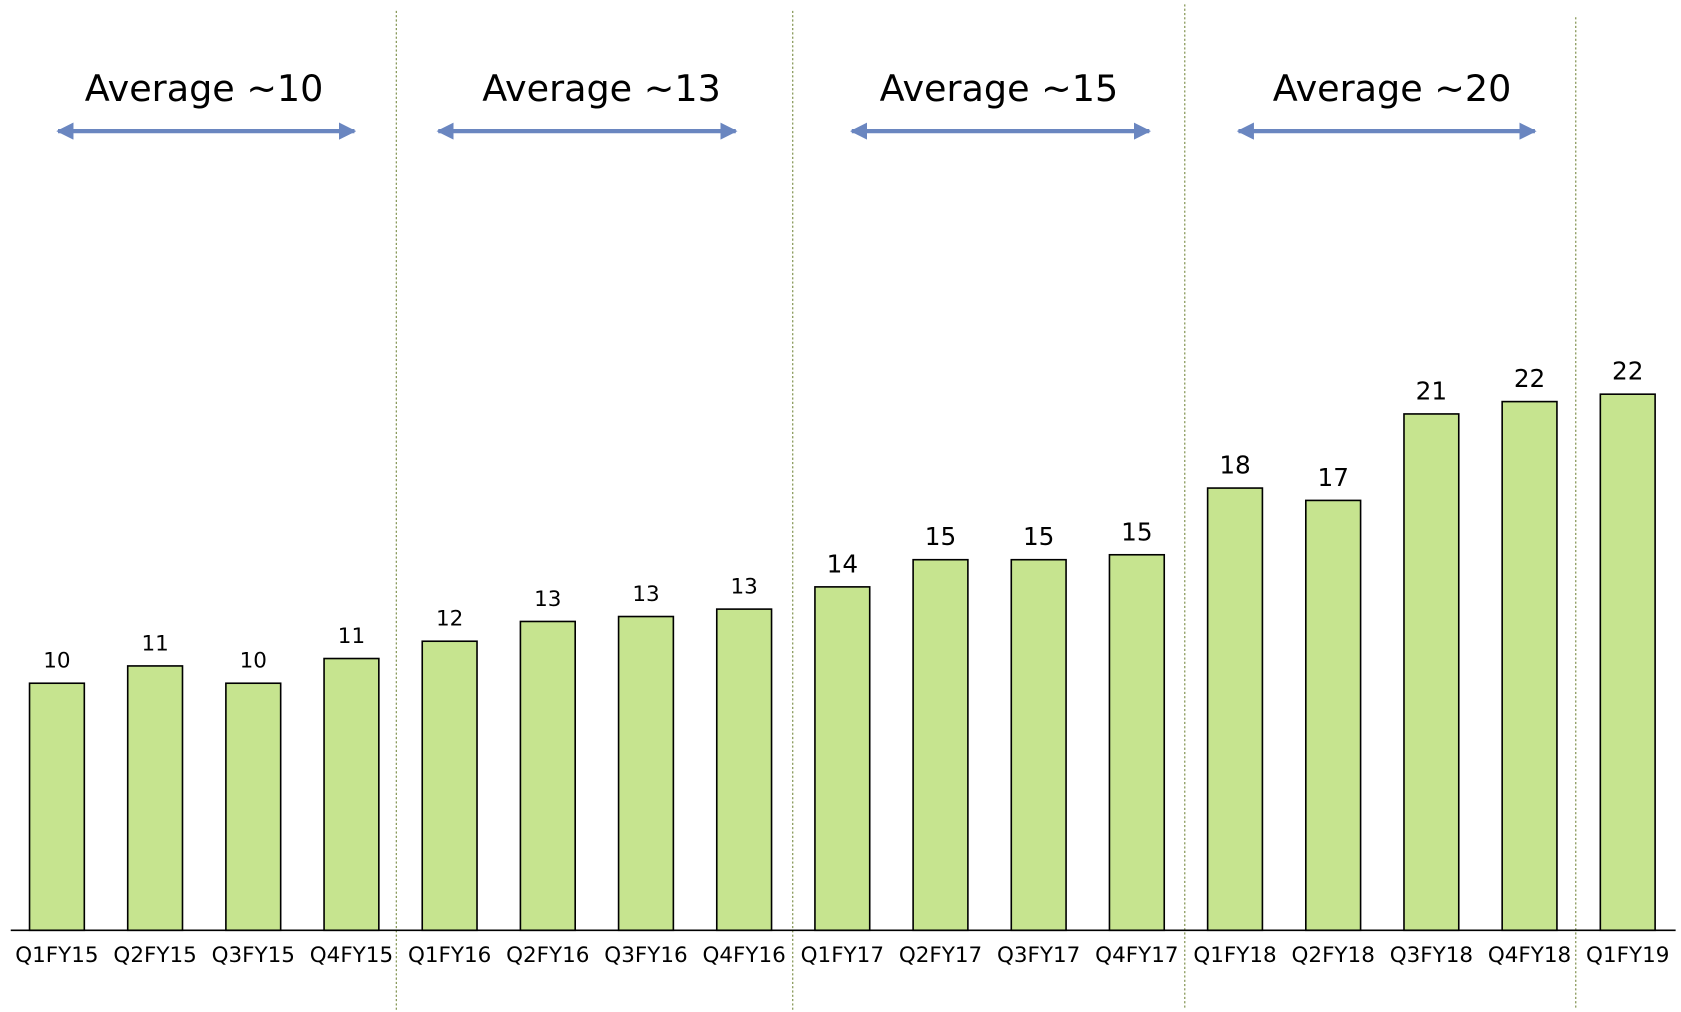 This screenshot has height=1012, width=1681. Describe the element at coordinates (1333, 955) in the screenshot. I see `x-tick-label: Q2FY18` at that location.